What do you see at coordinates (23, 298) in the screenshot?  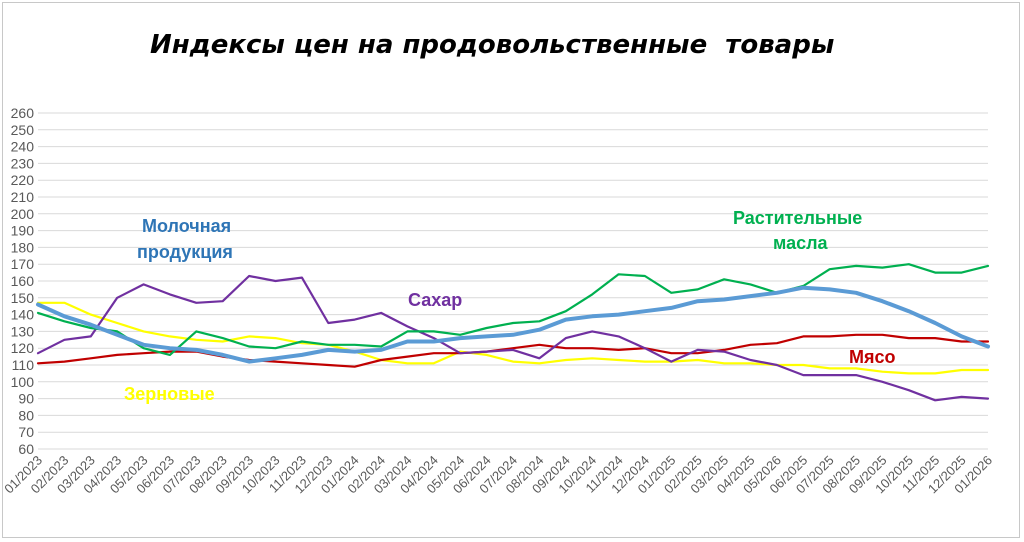 I see `y-tick-label: 150` at bounding box center [23, 298].